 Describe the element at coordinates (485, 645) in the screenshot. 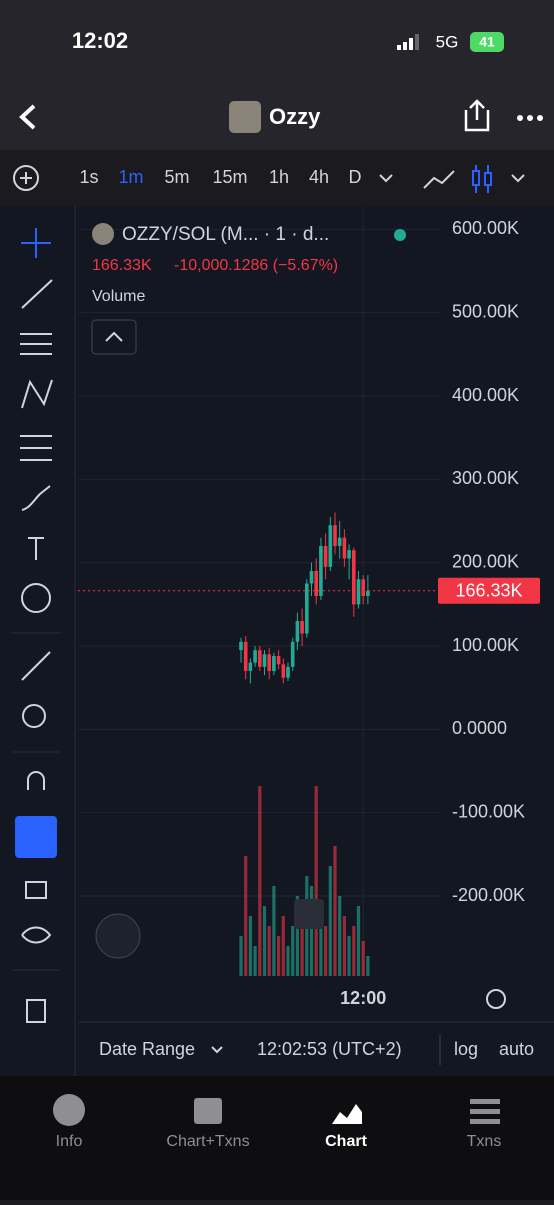

I see `y-tick-label: 100.00K` at that location.